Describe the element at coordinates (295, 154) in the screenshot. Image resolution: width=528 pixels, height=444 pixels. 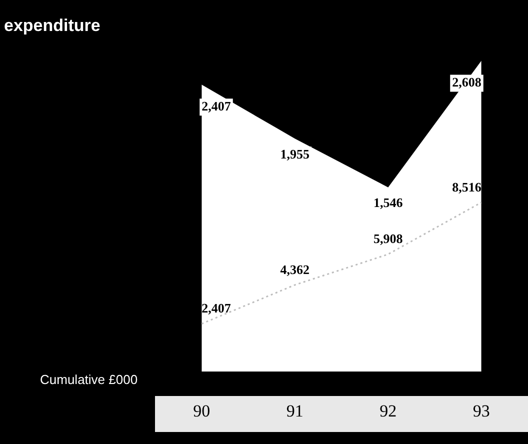
I see `data-label: 1,955` at that location.